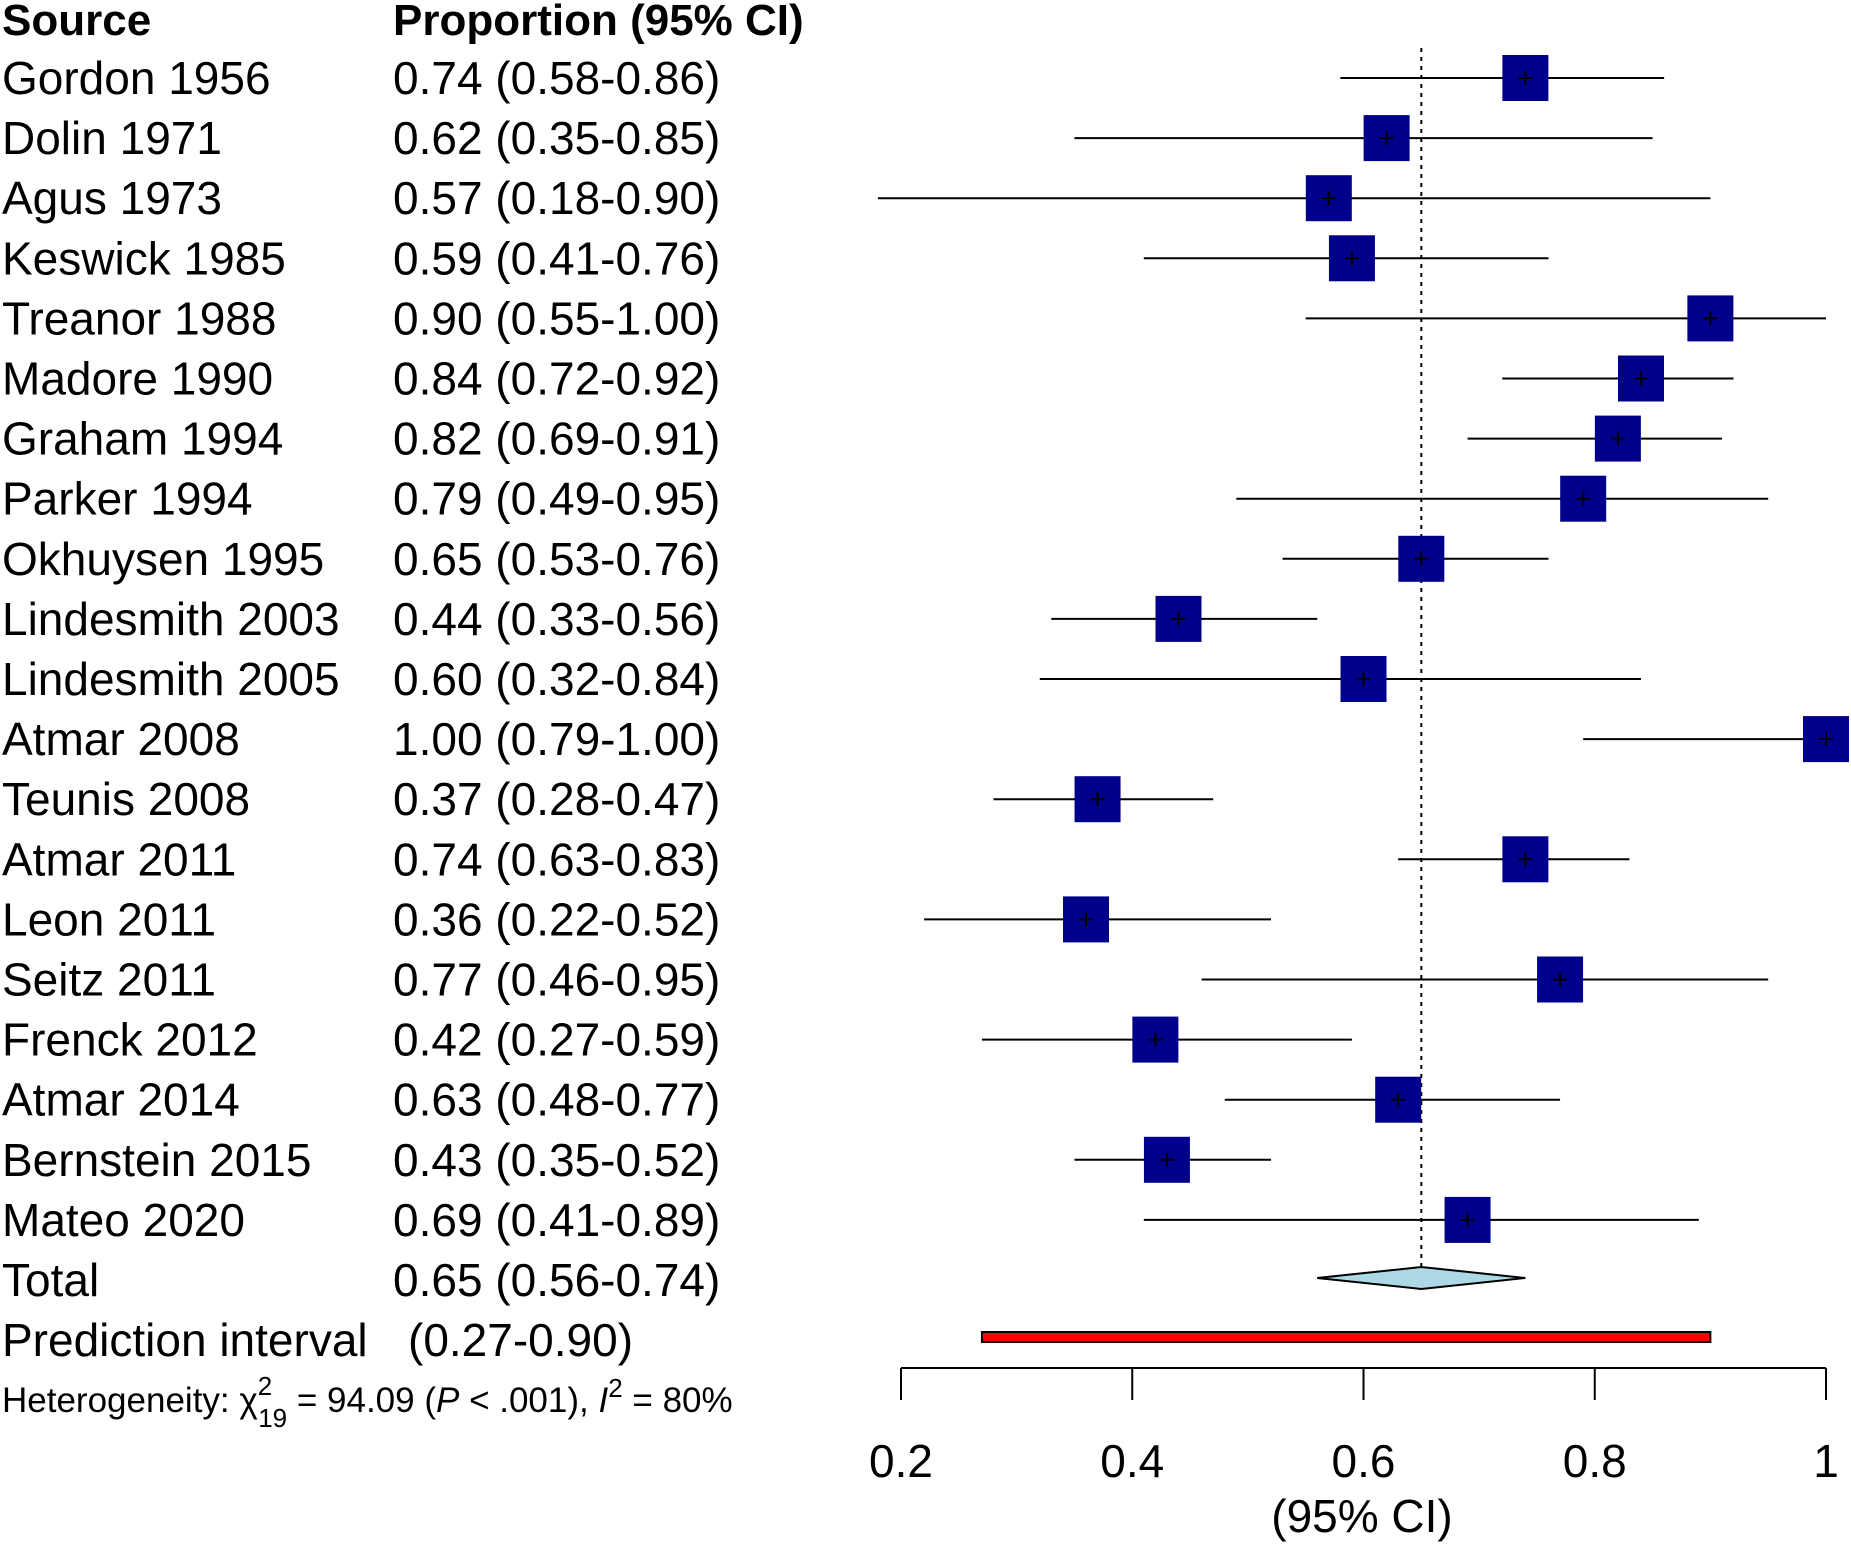 The width and height of the screenshot is (1851, 1547). I want to click on x-axis-label: (95% CI), so click(1361, 1516).